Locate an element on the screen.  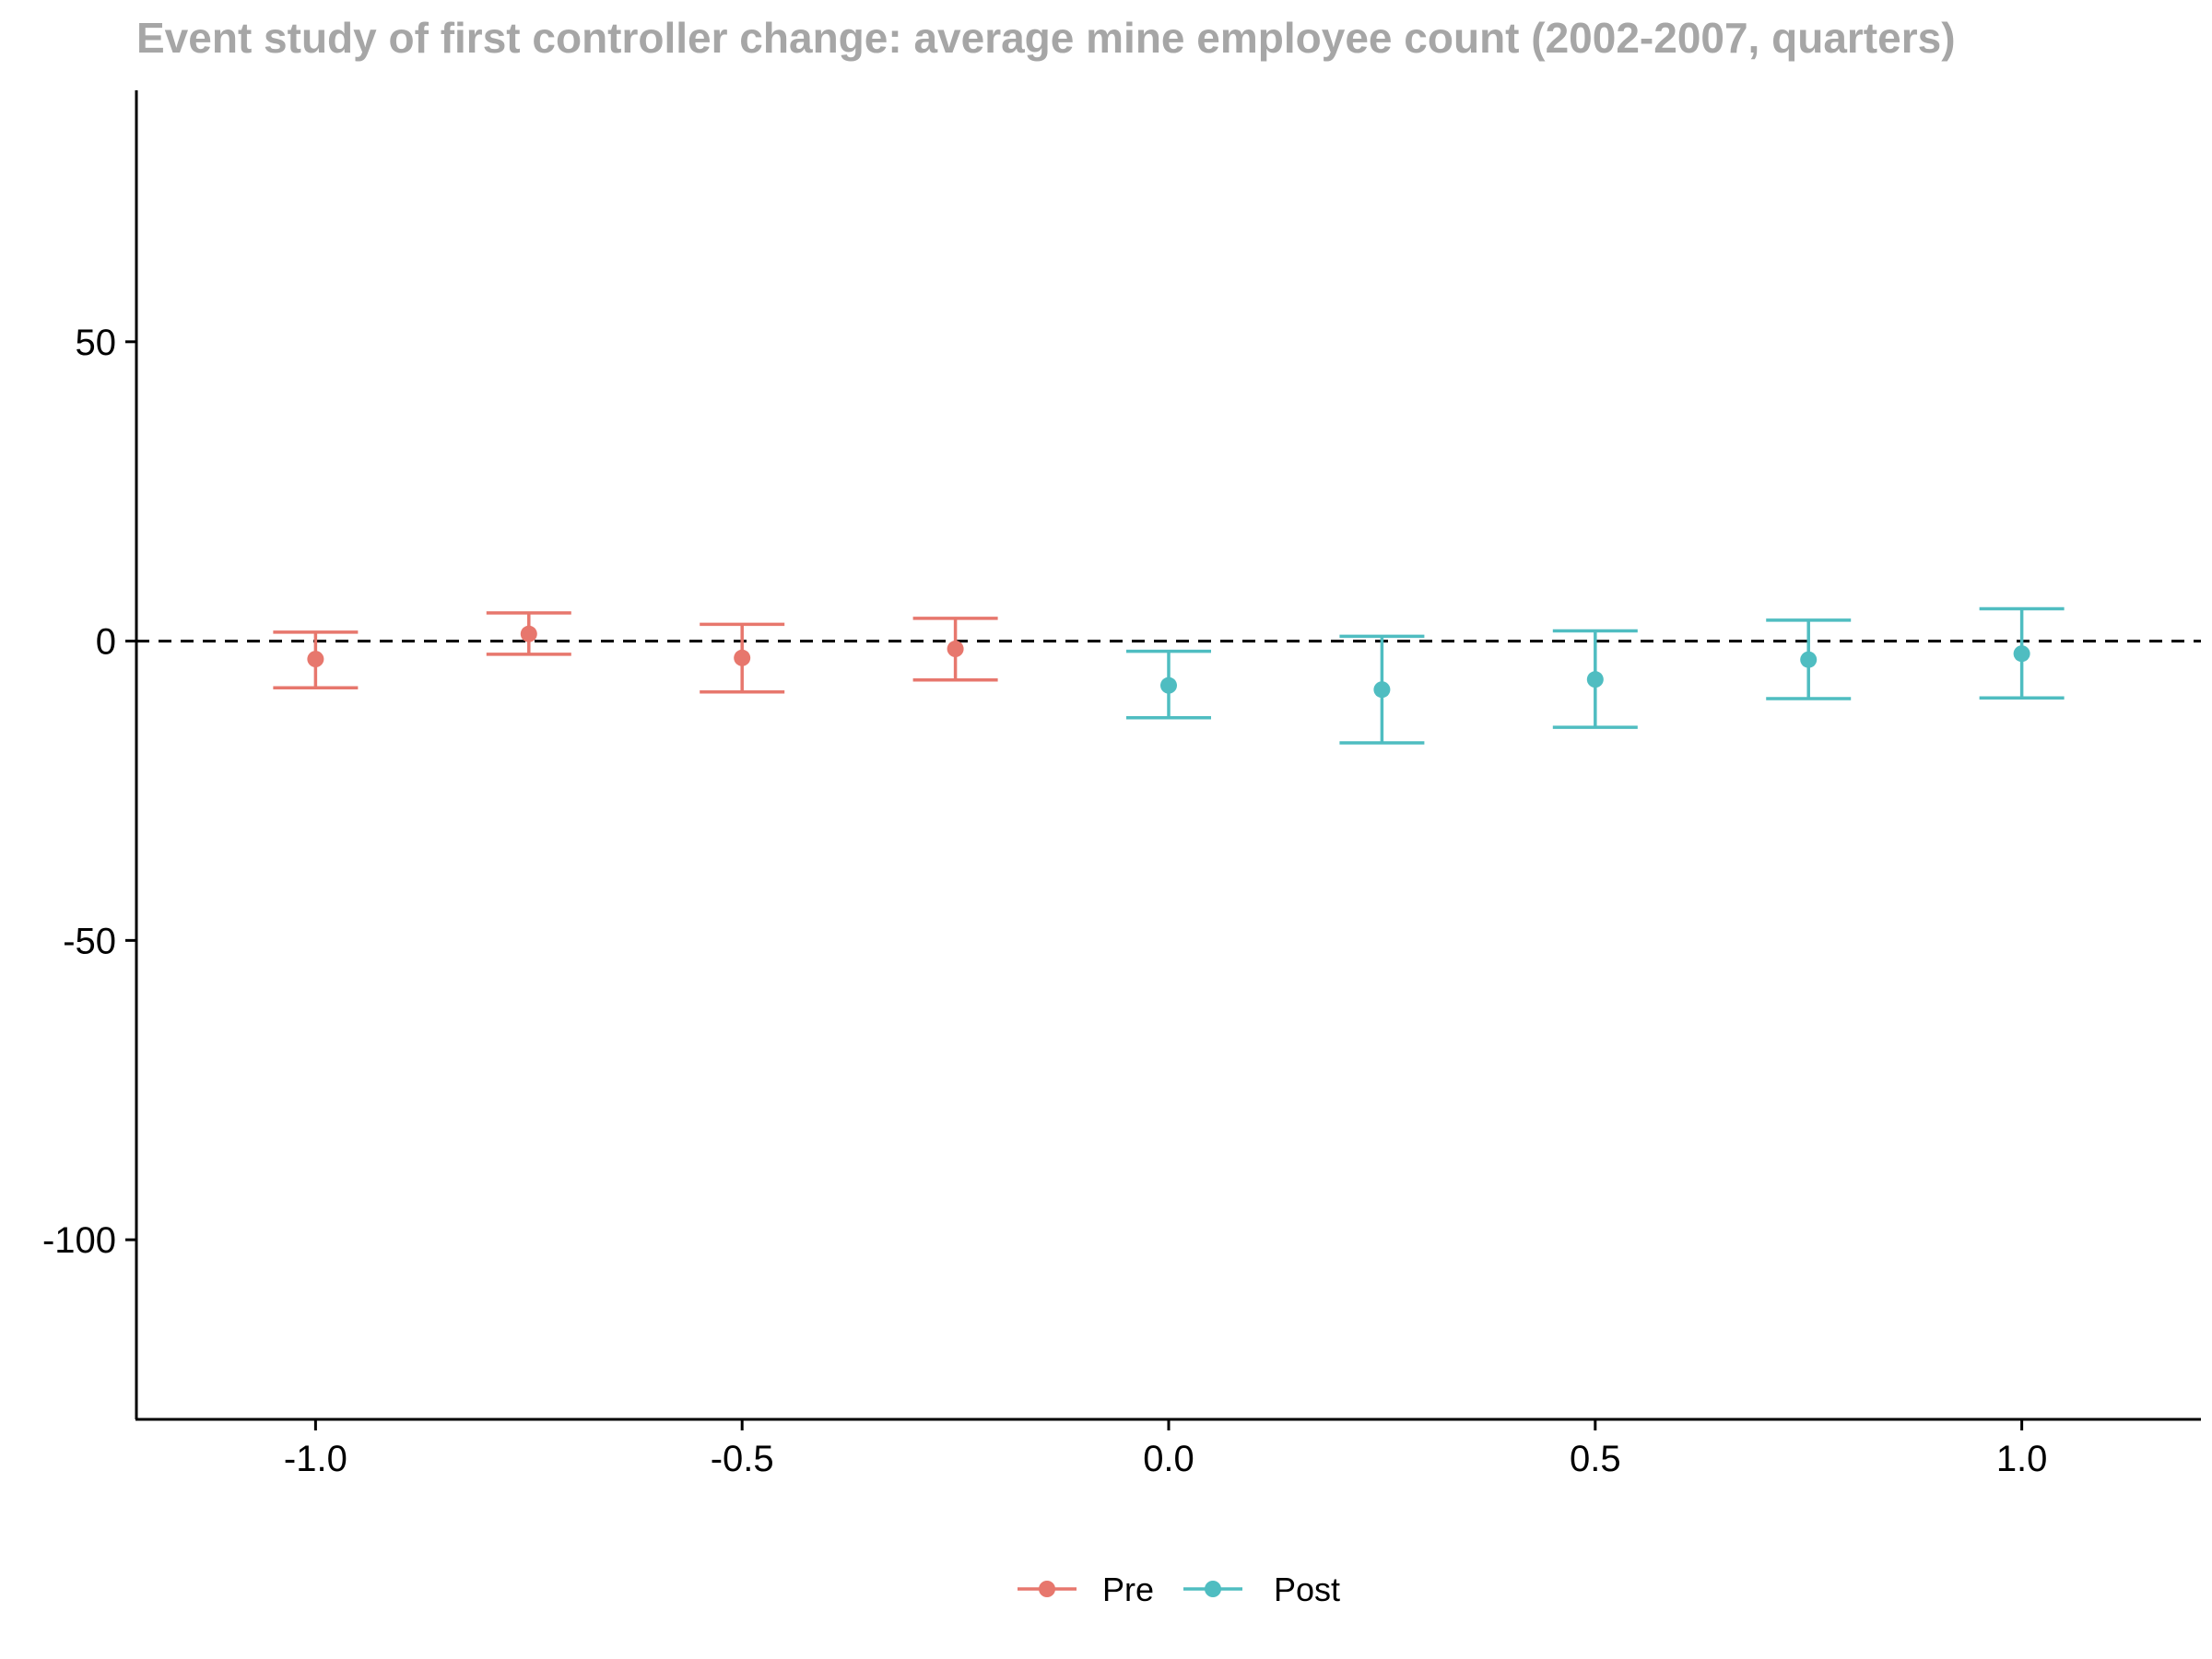
y-tick-label: 50 is located at coordinates (96, 343).